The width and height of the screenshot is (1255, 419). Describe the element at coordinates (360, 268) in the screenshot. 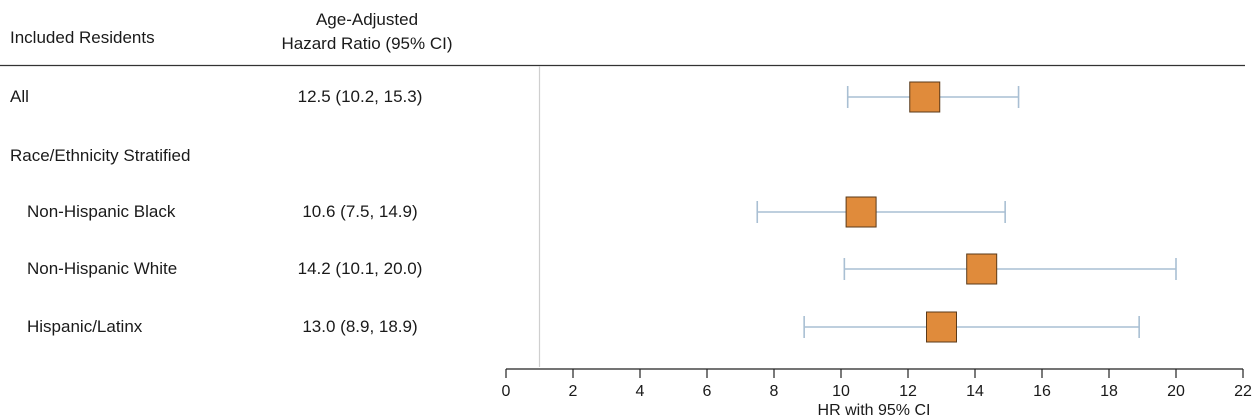

I see `row-value-non-hispanic-white: 14.2 (10.1, 20.0)` at that location.